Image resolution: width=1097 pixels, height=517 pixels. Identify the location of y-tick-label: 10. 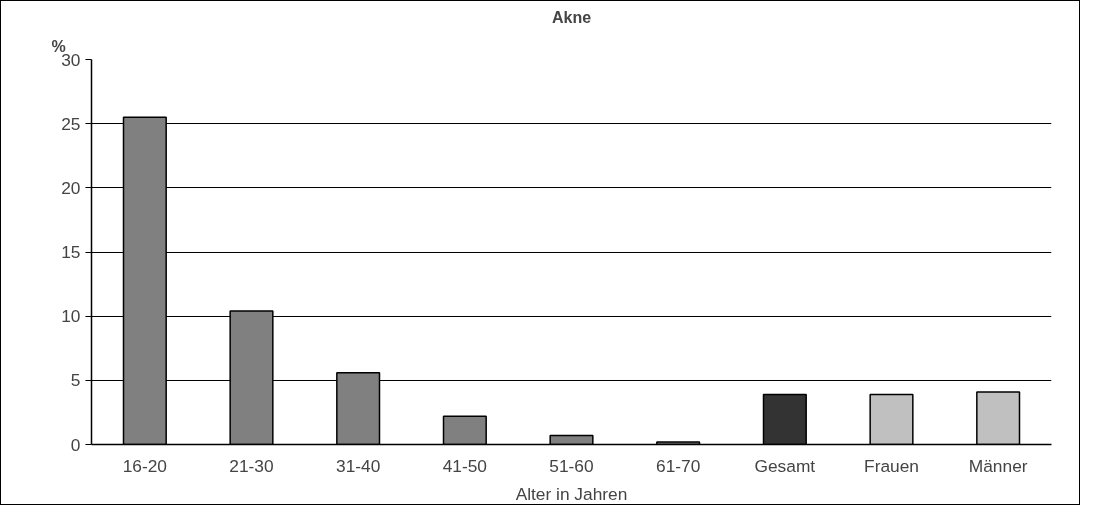
(71, 316).